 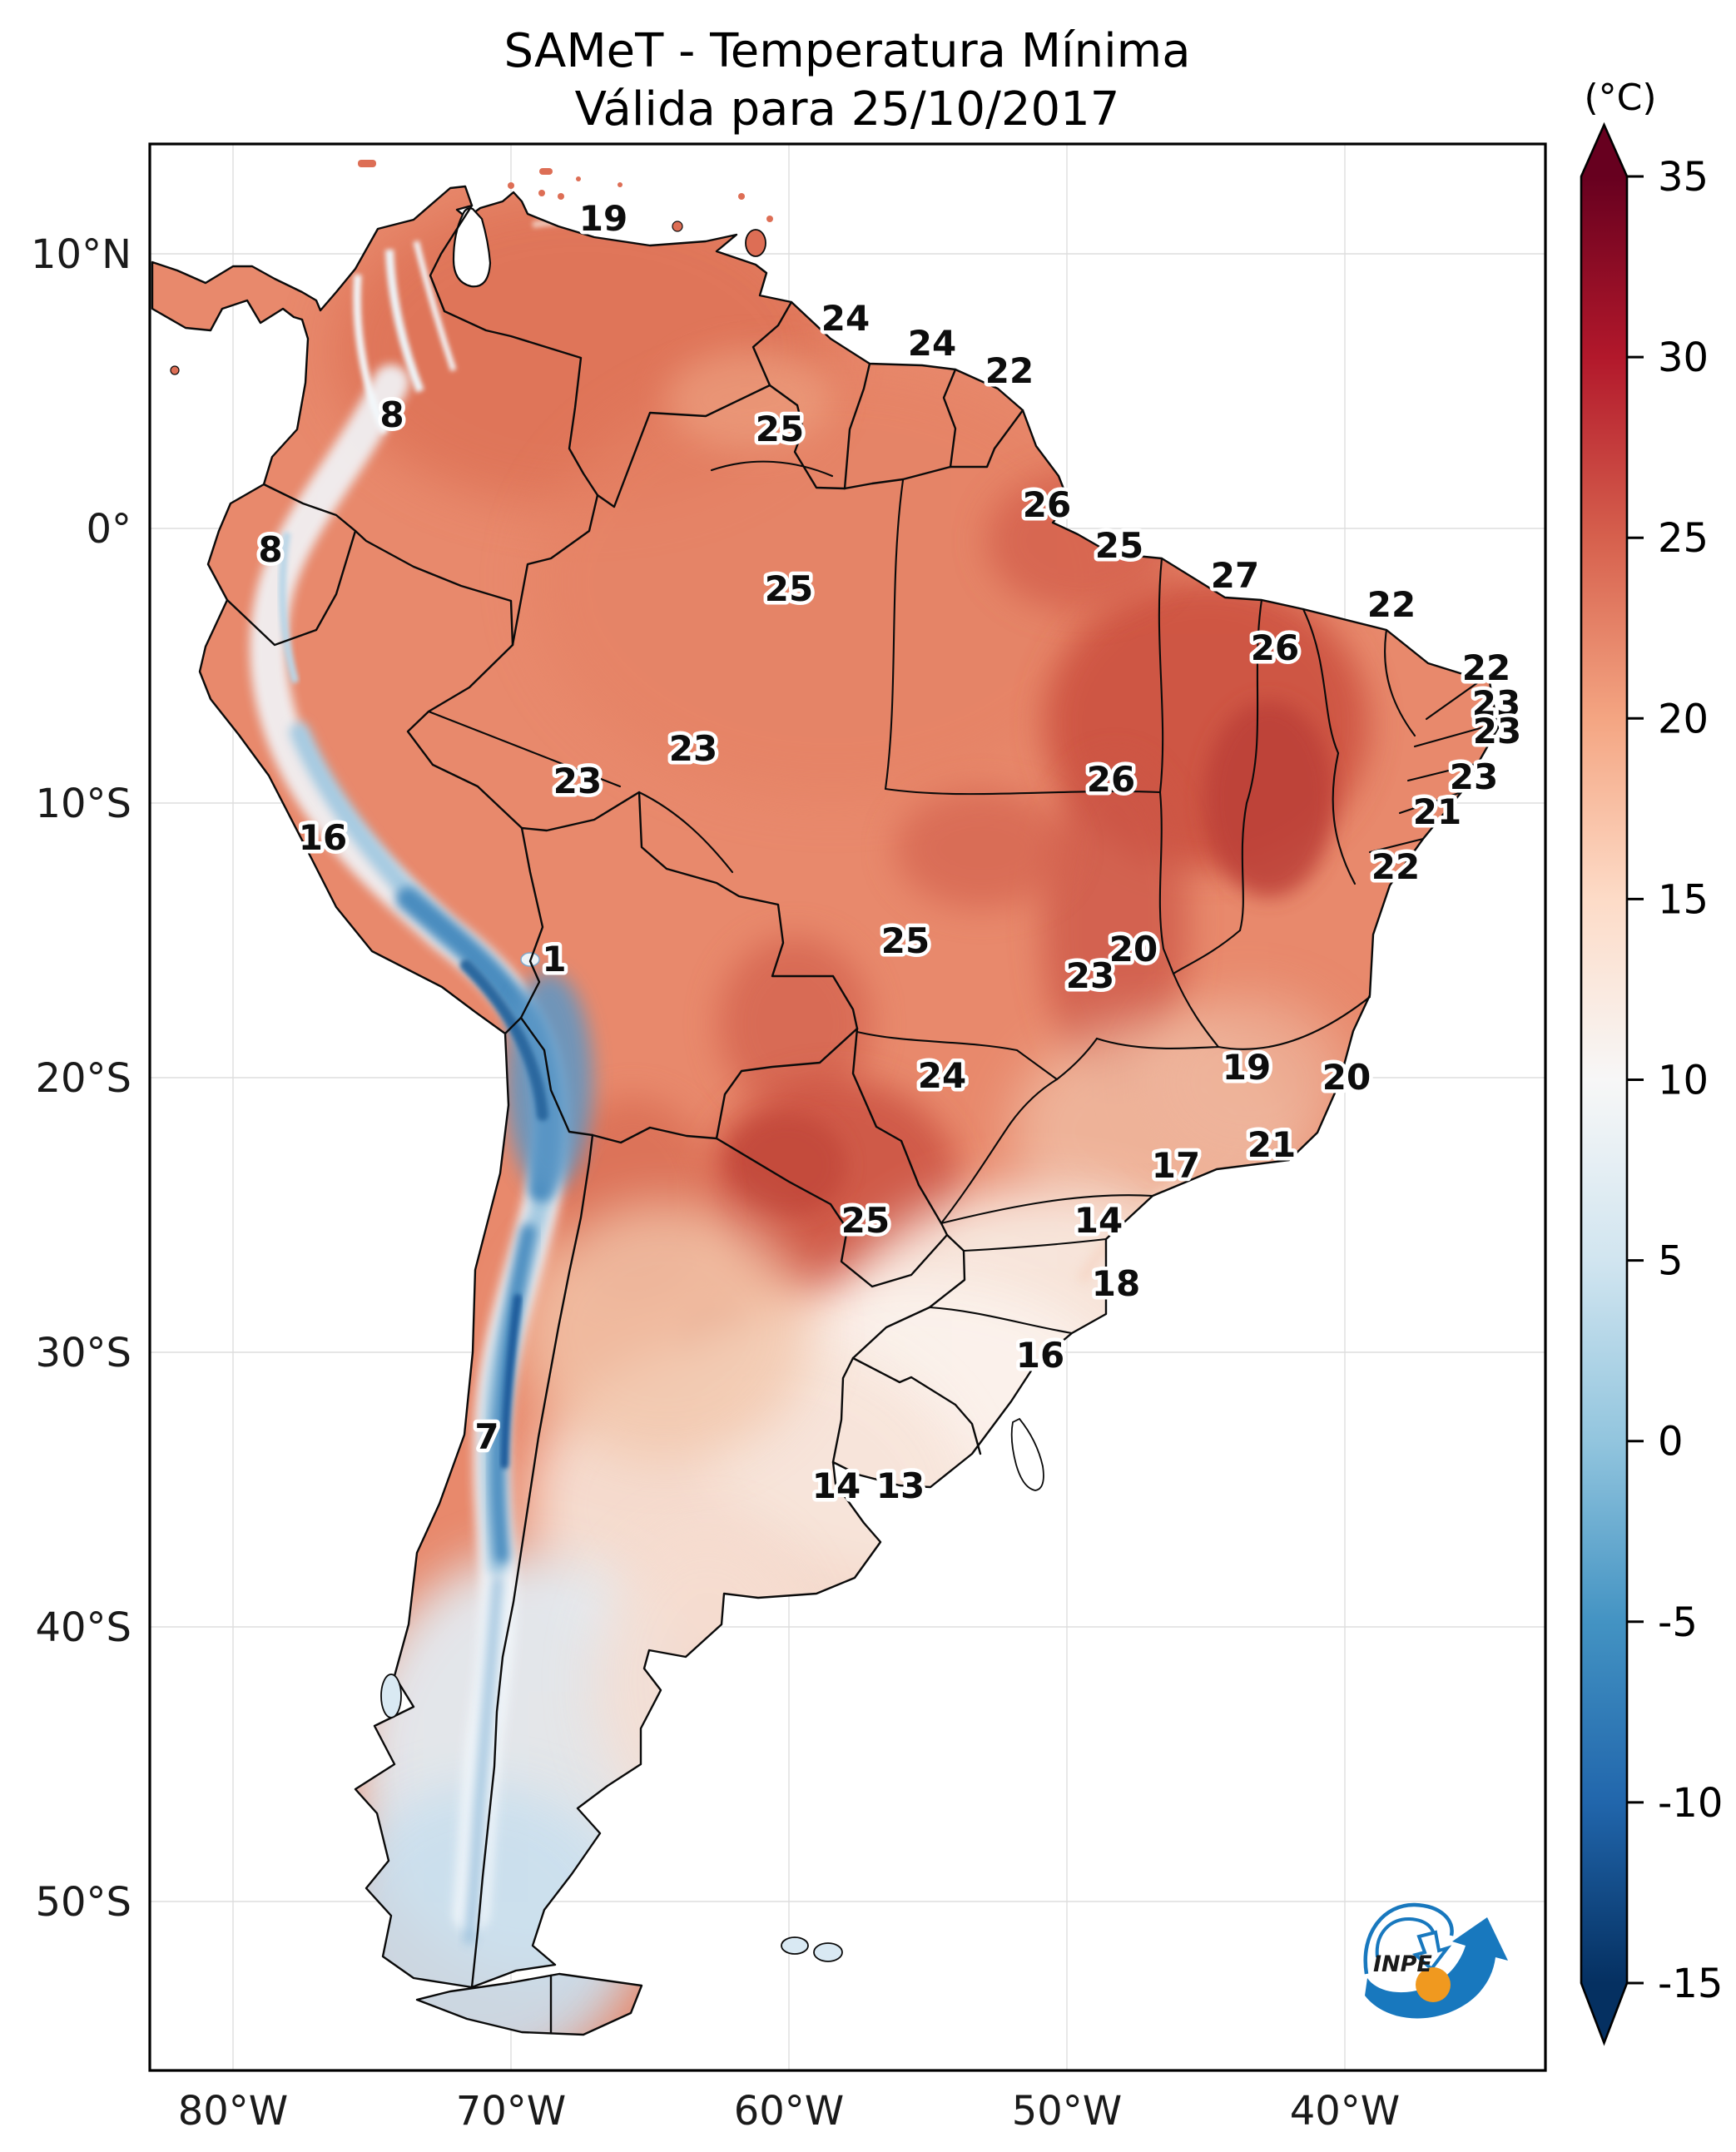 I want to click on colorbar-tick-label: 5, so click(x=1671, y=1261).